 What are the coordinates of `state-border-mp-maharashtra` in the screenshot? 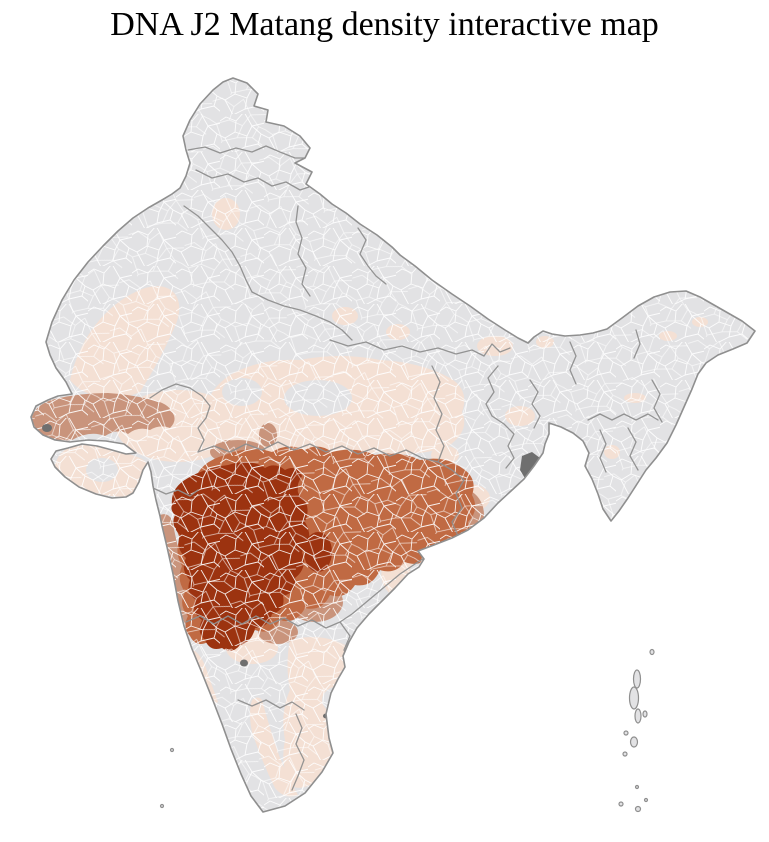 It's located at (331, 461).